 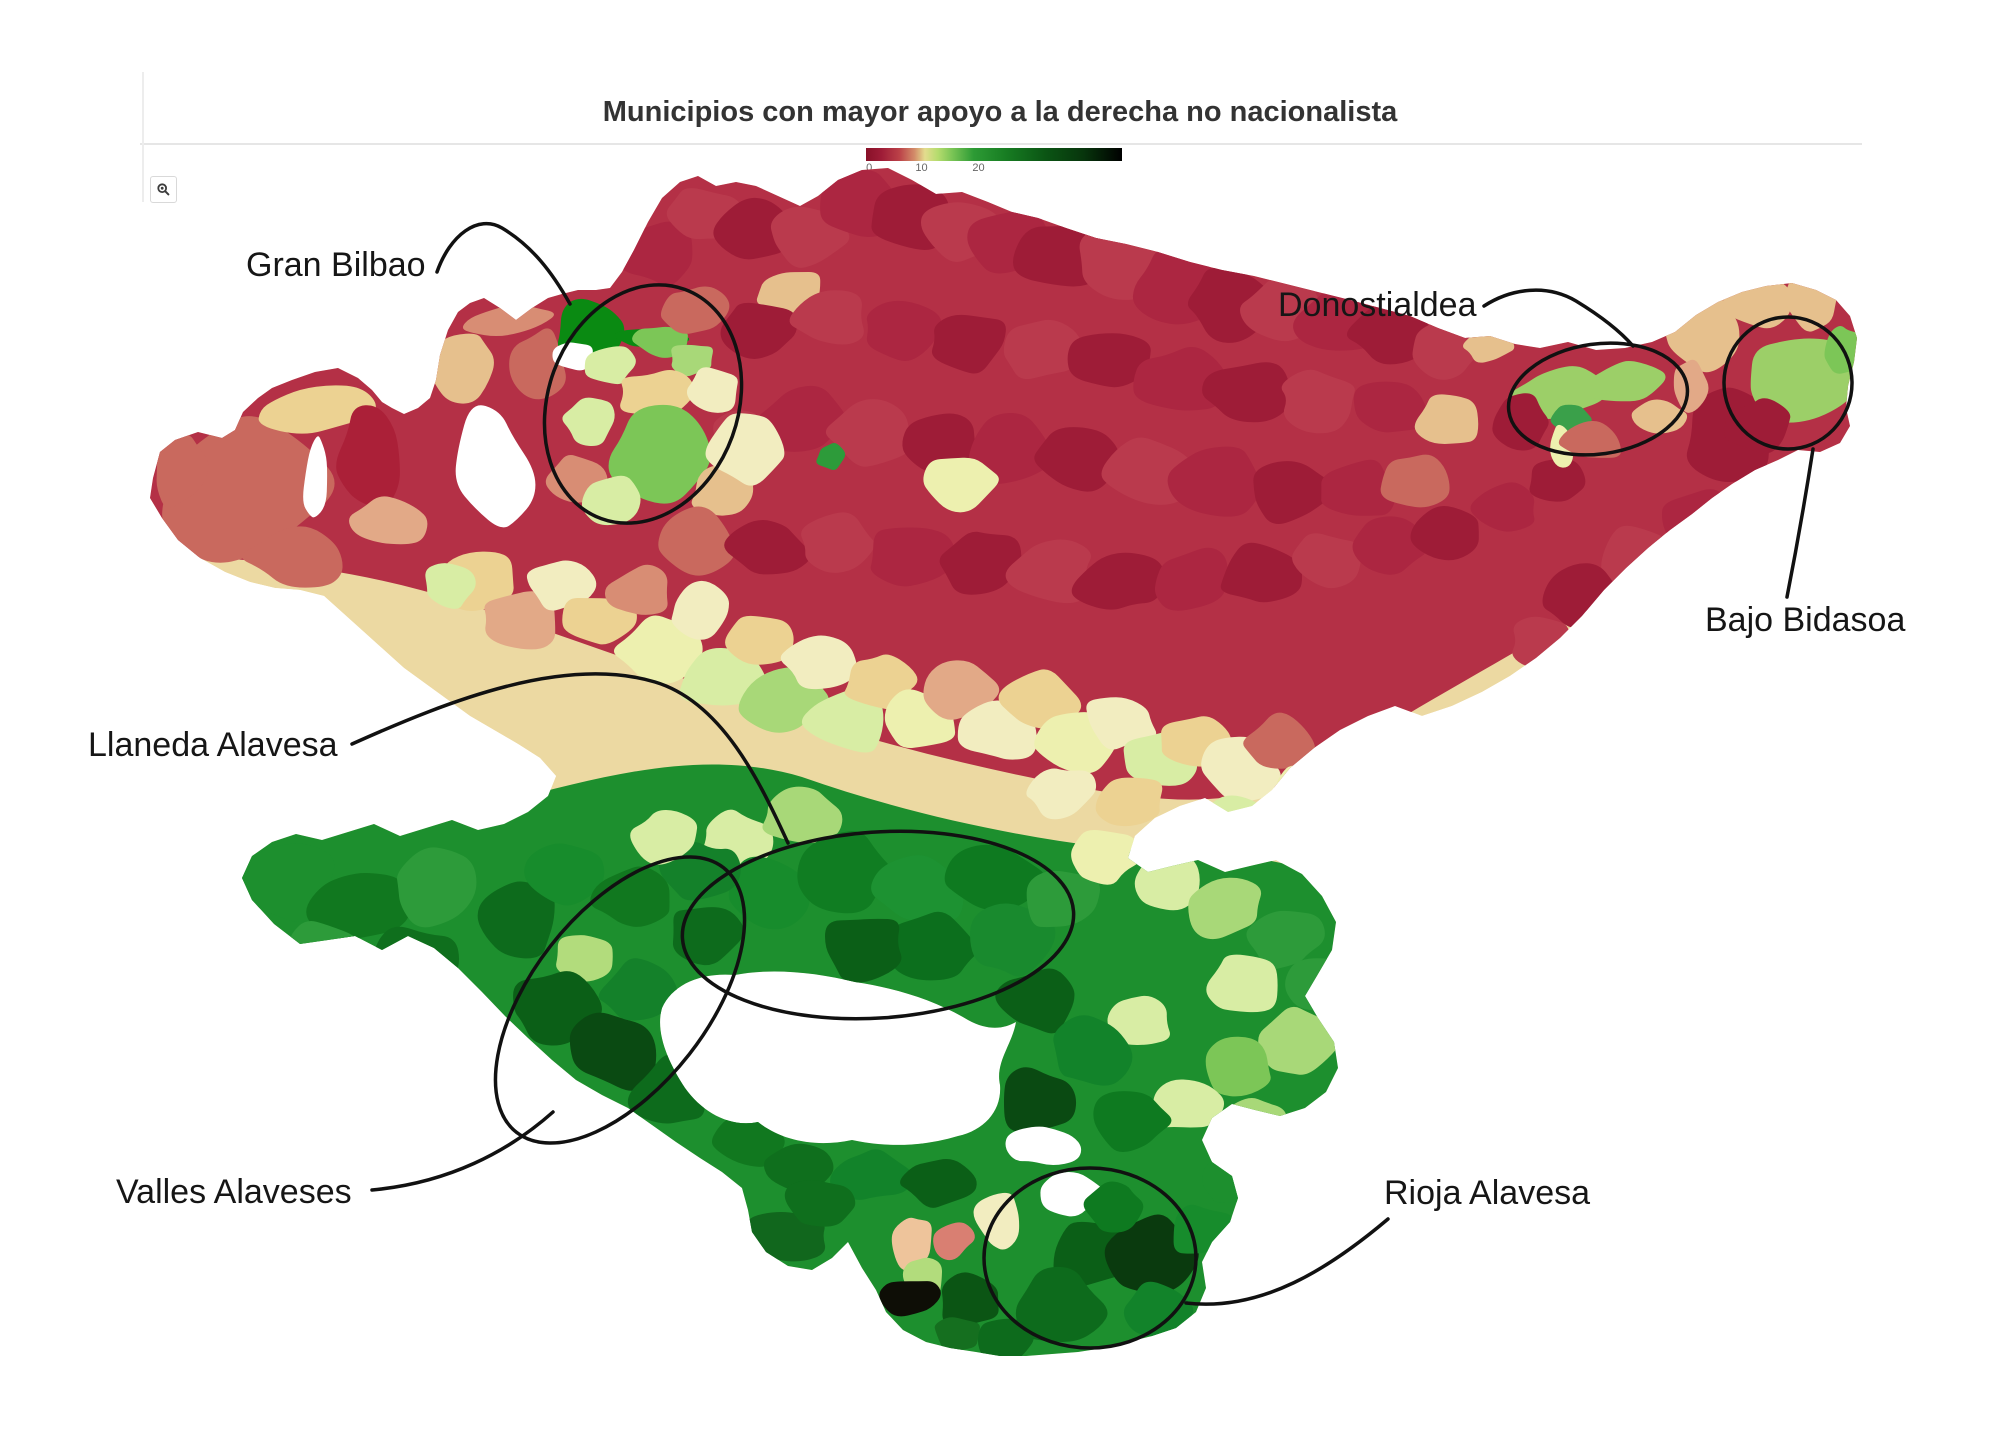 What do you see at coordinates (994, 154) in the screenshot?
I see `legend-gradient-bar` at bounding box center [994, 154].